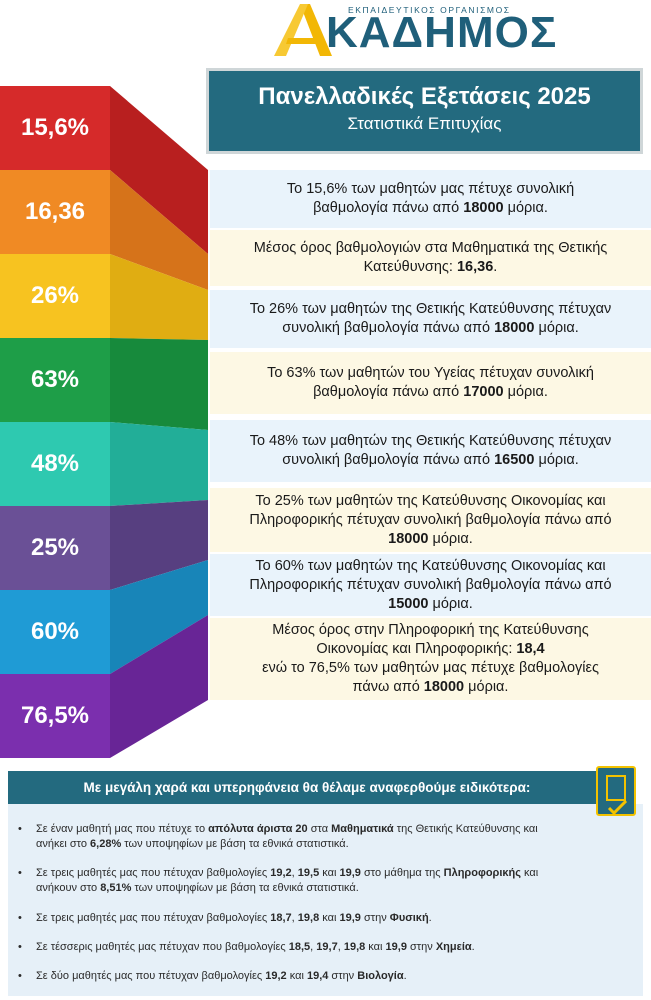  What do you see at coordinates (442, 32) in the screenshot?
I see `logo-name: ΚΑΔΗΜΟΣ` at bounding box center [442, 32].